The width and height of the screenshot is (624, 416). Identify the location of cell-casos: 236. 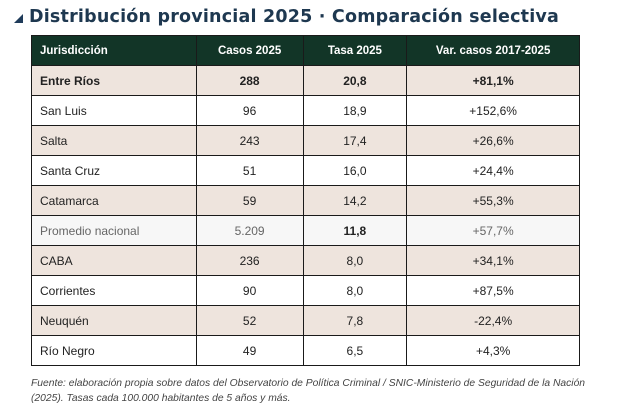
(249, 260).